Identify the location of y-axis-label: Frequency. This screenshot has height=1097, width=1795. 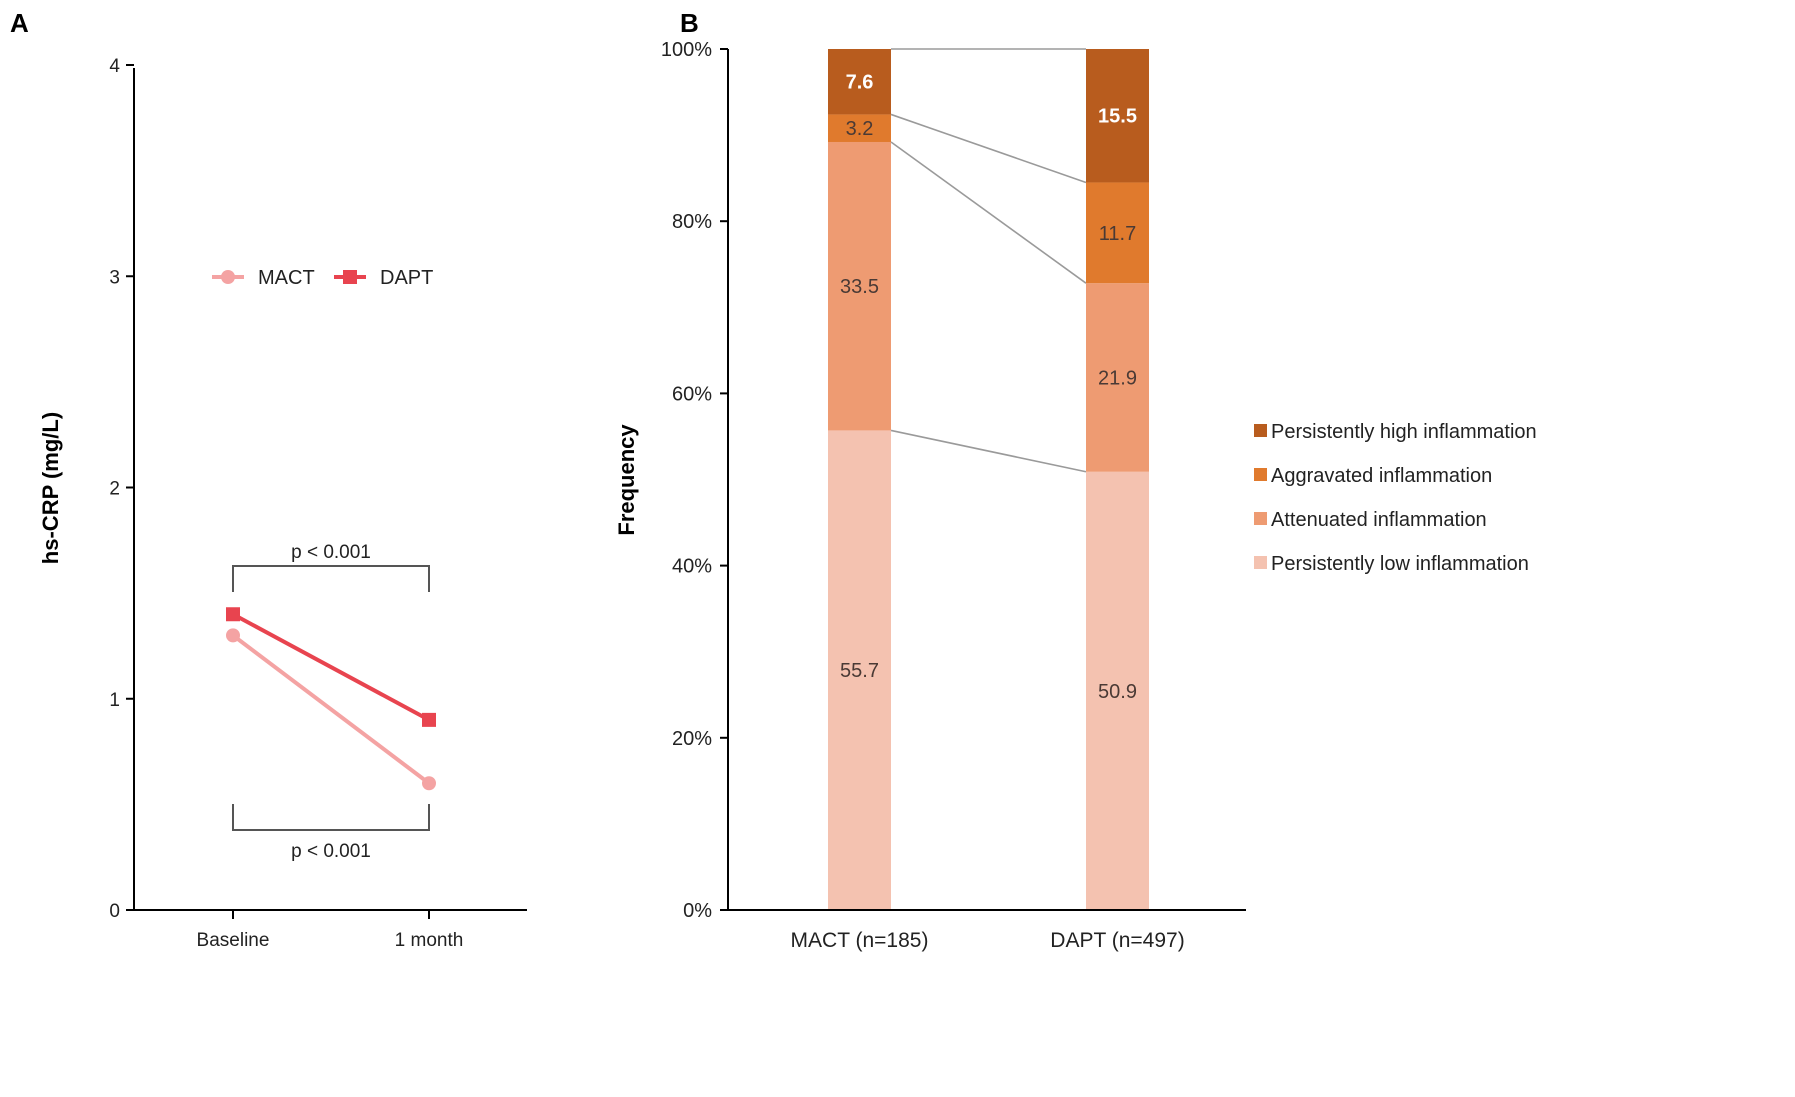
(626, 480).